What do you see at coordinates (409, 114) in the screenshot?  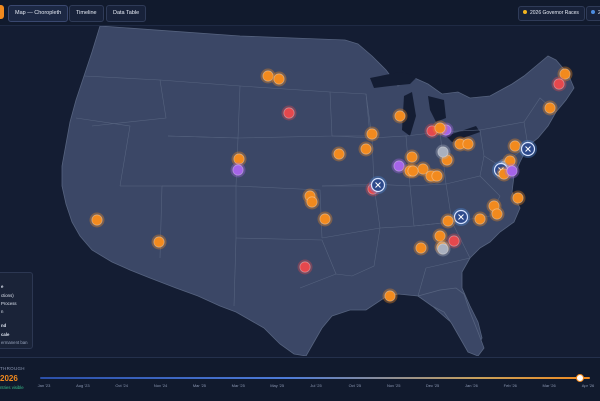 I see `lake-michigan` at bounding box center [409, 114].